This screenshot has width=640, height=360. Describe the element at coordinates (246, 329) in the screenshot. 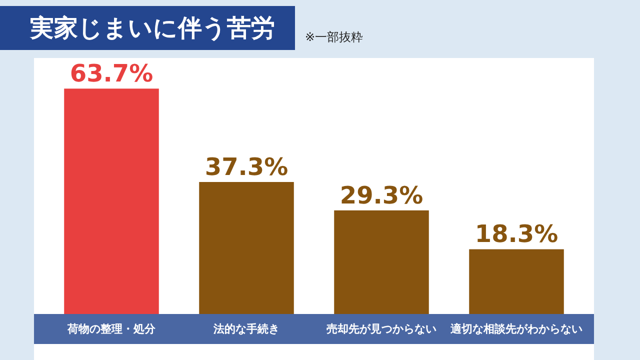

I see `x-tick-label: 法的な手続き` at that location.